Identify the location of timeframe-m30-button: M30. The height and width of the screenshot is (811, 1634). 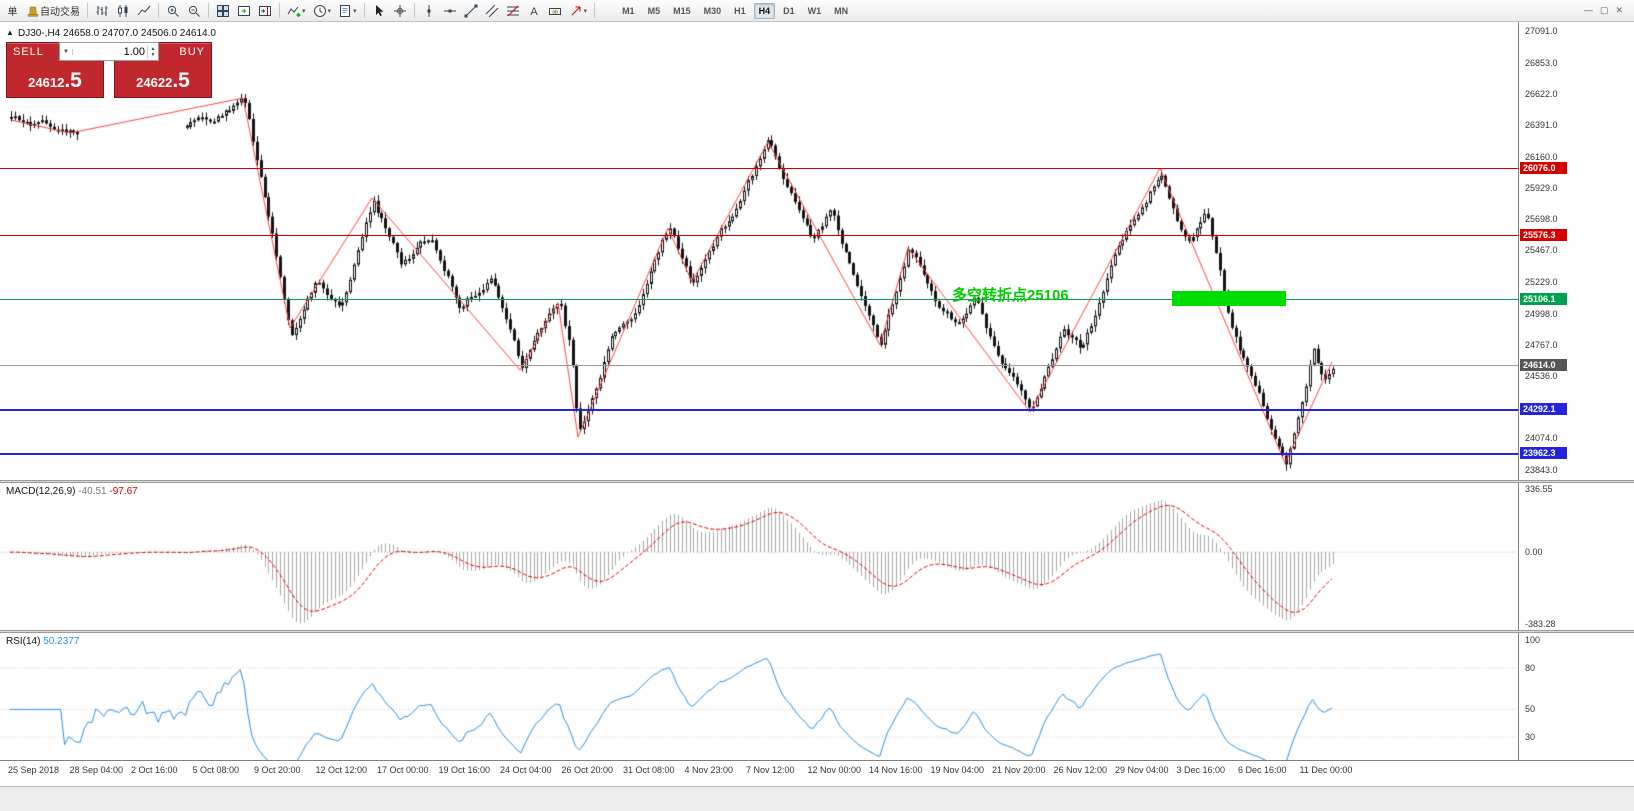
(712, 10).